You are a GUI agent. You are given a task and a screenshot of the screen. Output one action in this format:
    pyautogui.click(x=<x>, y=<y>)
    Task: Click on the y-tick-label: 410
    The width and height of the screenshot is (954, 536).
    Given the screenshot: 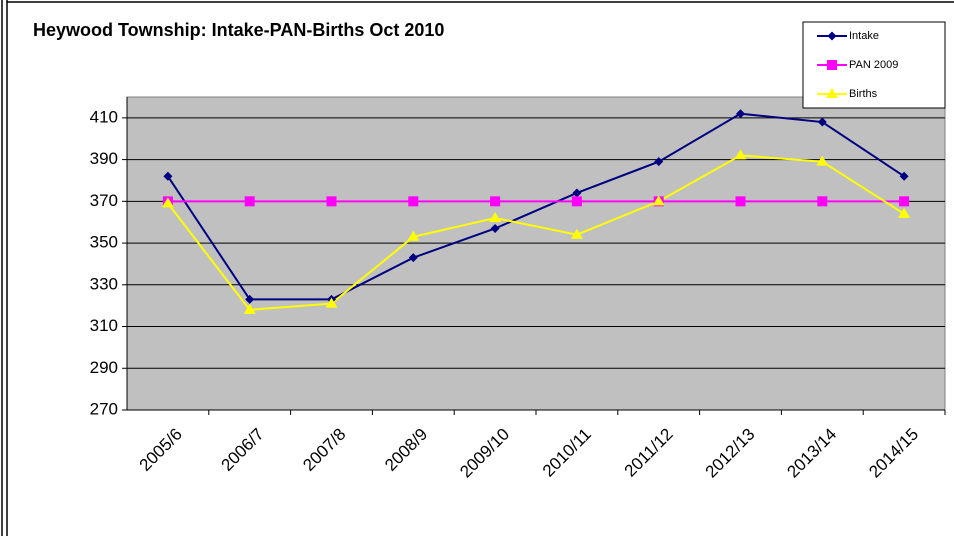 What is the action you would take?
    pyautogui.click(x=104, y=116)
    